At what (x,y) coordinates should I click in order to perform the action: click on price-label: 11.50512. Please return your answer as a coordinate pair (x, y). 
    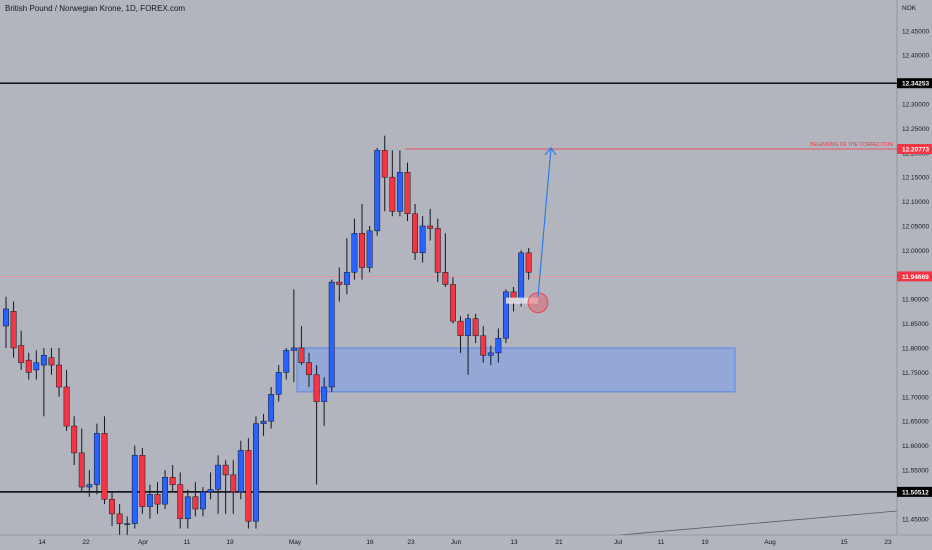
    Looking at the image, I should click on (915, 492).